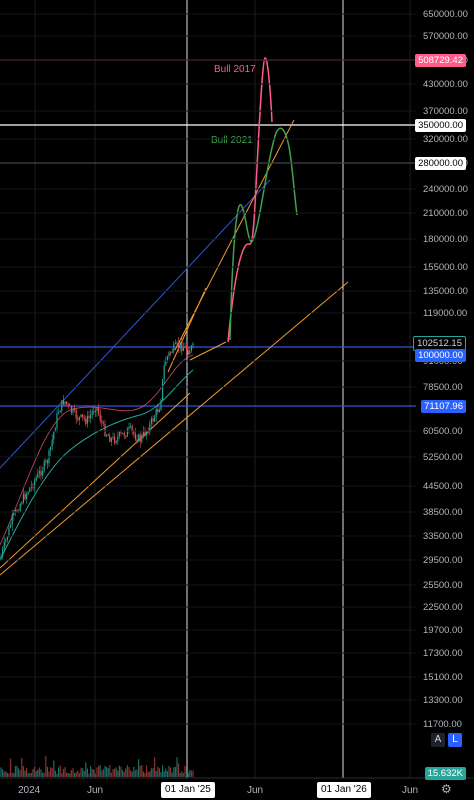 Image resolution: width=474 pixels, height=800 pixels. What do you see at coordinates (250, 200) in the screenshot?
I see `bull2017-projection-path` at bounding box center [250, 200].